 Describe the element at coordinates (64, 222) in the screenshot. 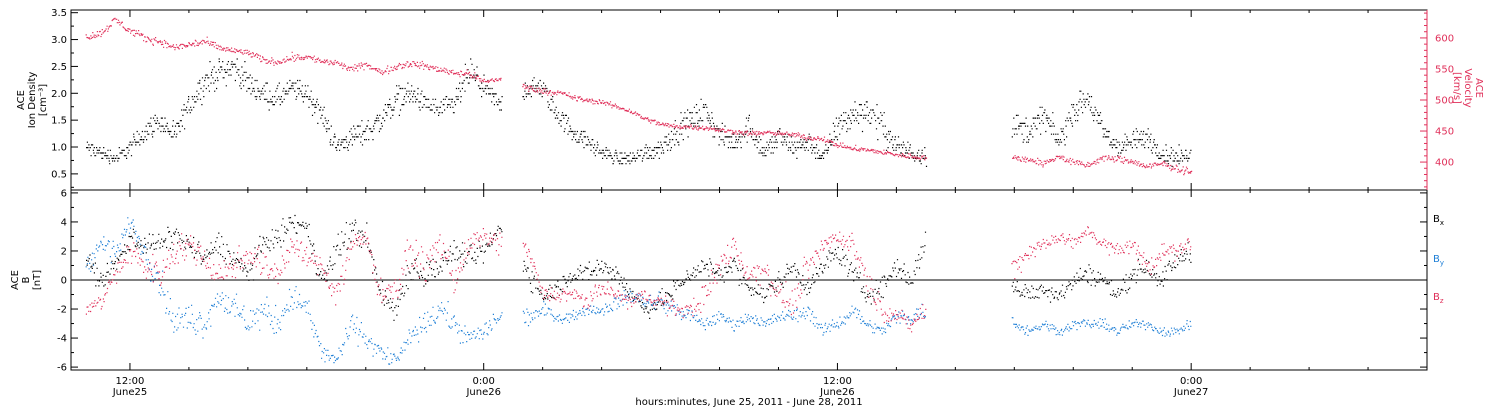

I see `y-tick-label-left: 4` at that location.